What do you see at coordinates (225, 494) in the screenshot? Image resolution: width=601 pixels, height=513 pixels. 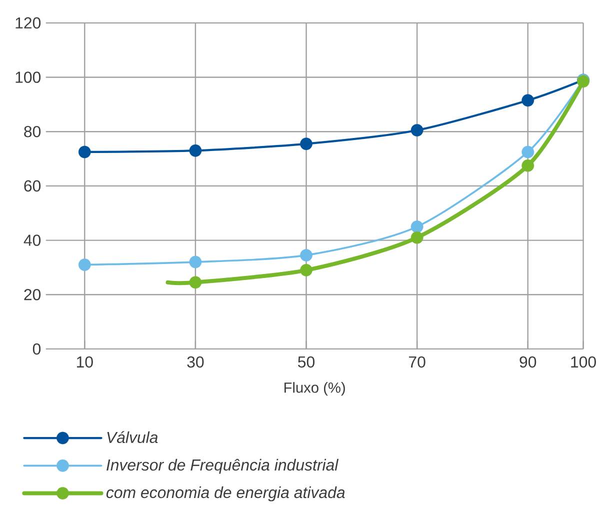 I see `legend-label: com economia de energia ativada` at bounding box center [225, 494].